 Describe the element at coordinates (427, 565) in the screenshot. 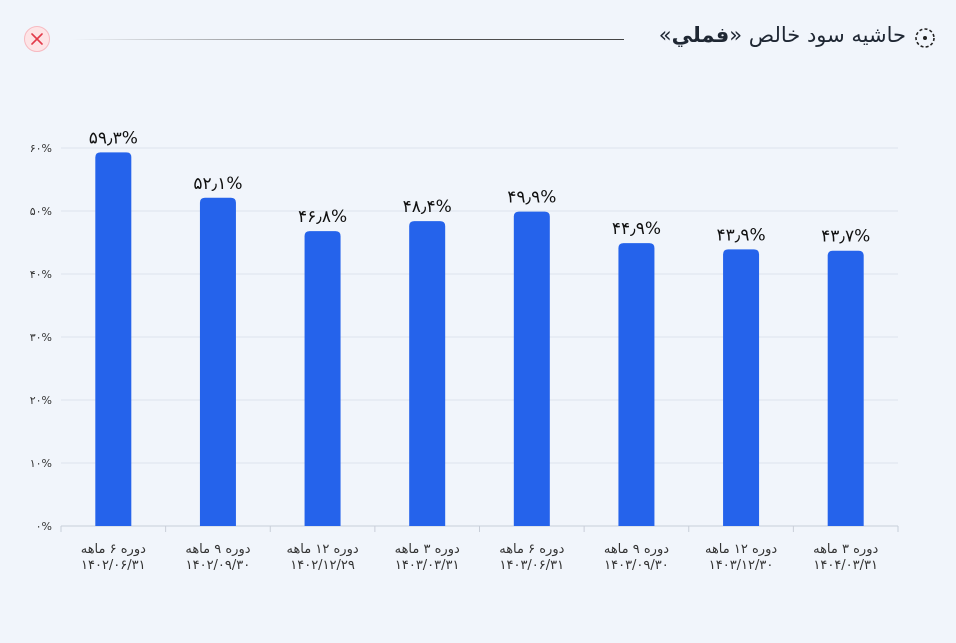

I see `x-tick-date: ۱۴۰۳/۰۳/۳۱` at that location.